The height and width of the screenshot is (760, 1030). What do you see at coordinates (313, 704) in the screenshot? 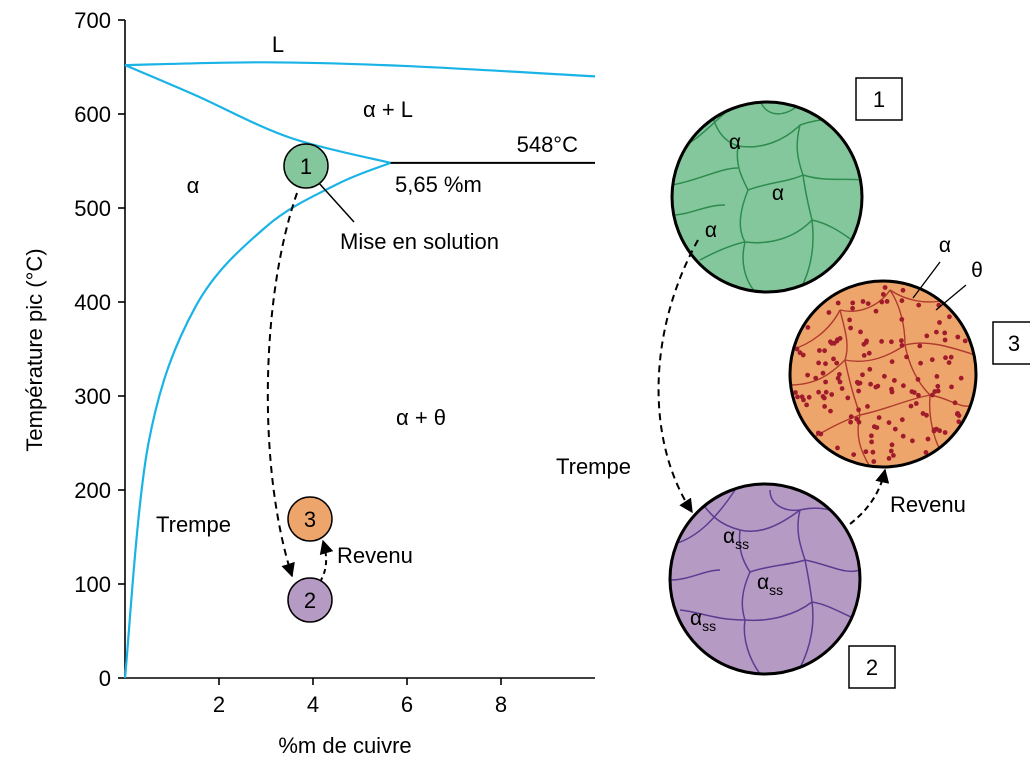
I see `x-tick-label: 4` at bounding box center [313, 704].